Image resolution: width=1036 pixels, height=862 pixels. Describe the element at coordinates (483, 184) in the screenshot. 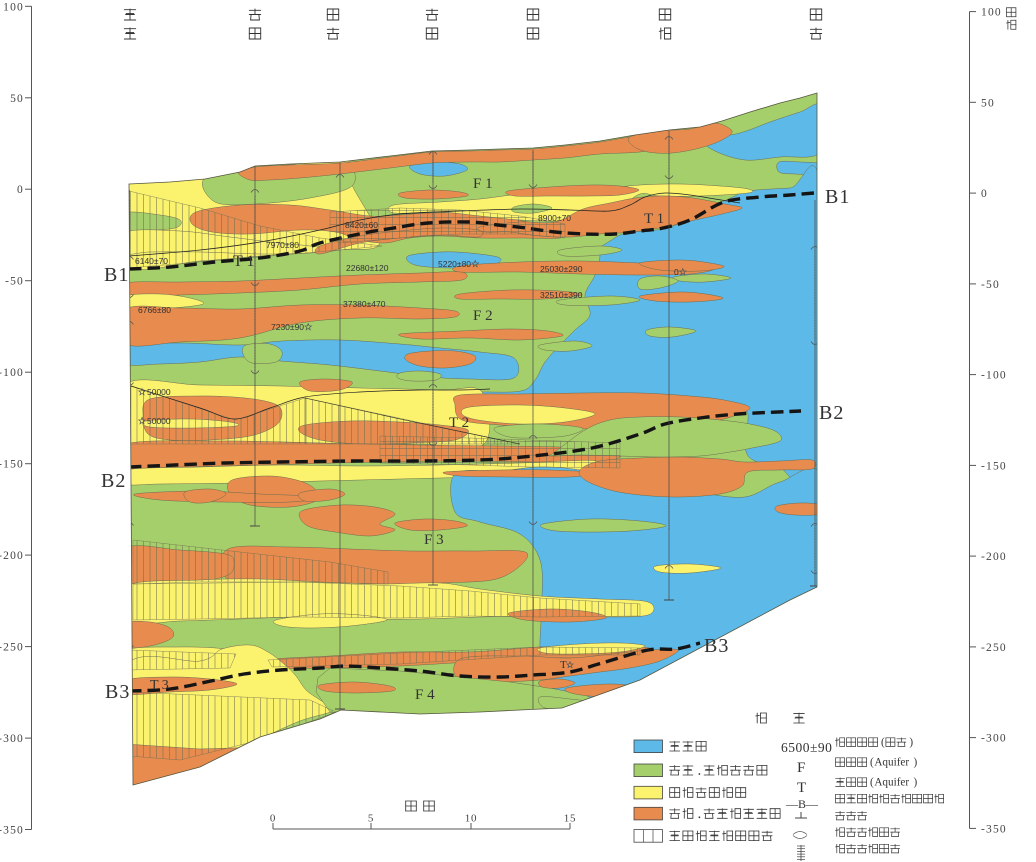

I see `svg-text: F 1` at that location.